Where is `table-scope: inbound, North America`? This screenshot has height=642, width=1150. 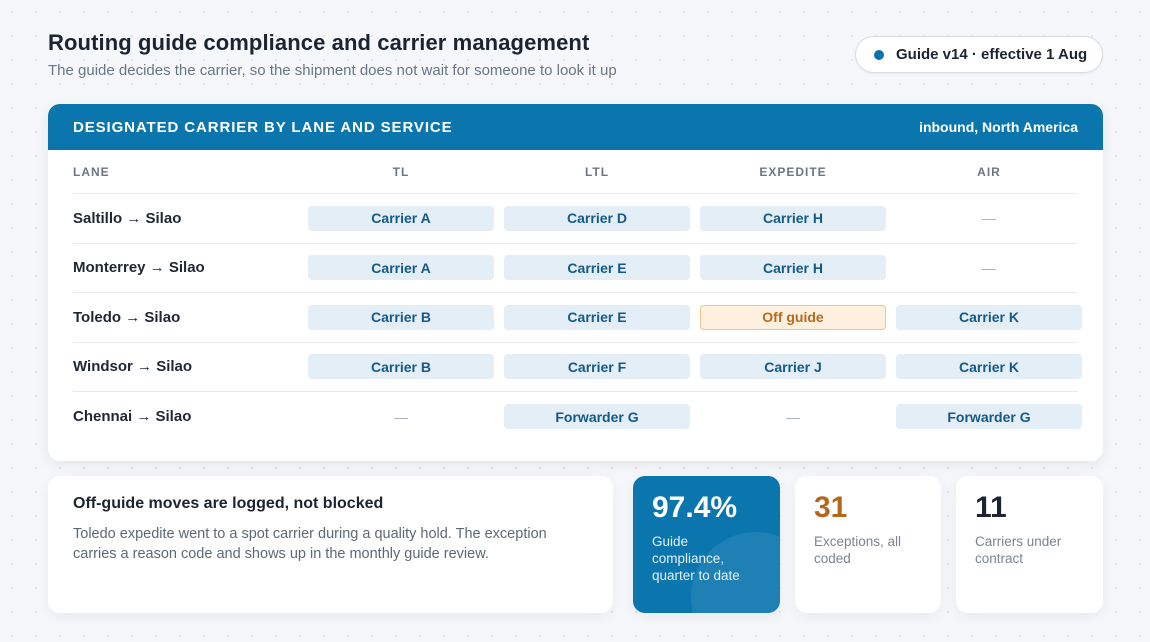 table-scope: inbound, North America is located at coordinates (998, 127).